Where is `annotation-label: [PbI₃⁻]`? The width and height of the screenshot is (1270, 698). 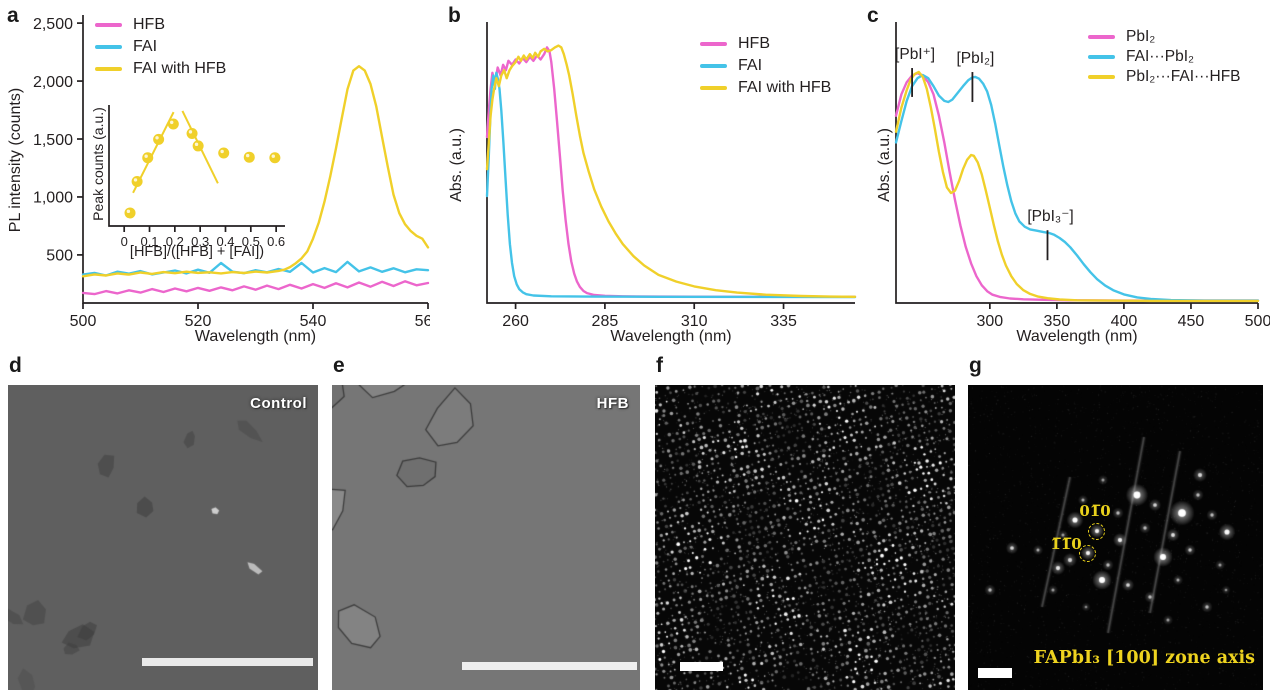
annotation-label: [PbI₃⁻] is located at coordinates (1050, 216).